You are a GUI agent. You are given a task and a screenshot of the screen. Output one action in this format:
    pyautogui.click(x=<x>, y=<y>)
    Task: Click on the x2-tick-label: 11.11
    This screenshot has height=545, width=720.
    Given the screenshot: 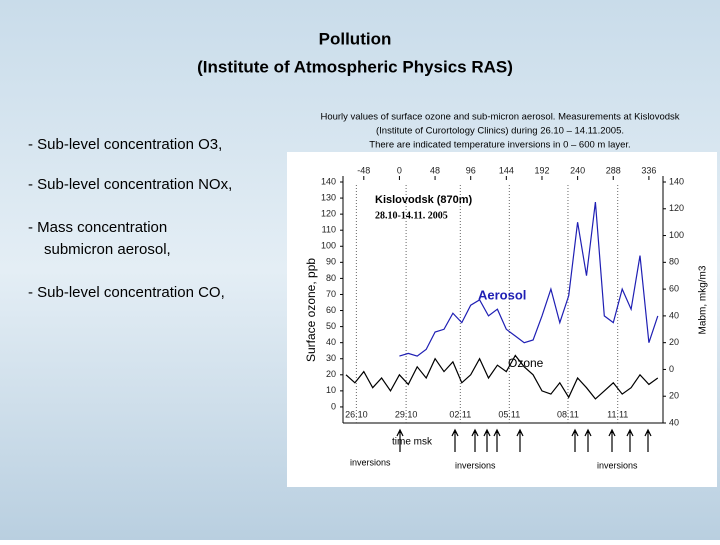 What is the action you would take?
    pyautogui.click(x=617, y=414)
    